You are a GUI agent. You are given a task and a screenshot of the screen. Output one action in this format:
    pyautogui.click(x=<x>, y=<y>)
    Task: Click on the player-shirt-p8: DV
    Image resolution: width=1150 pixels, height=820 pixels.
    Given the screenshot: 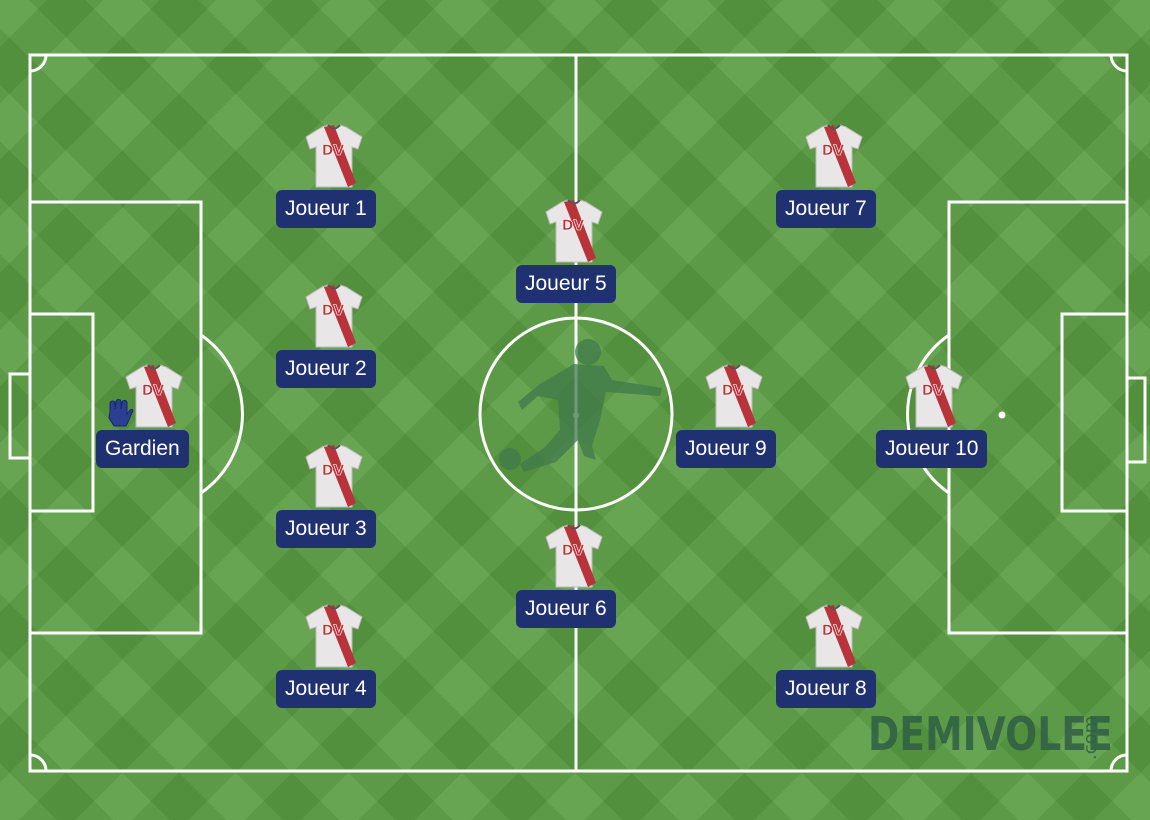 What is the action you would take?
    pyautogui.click(x=834, y=636)
    